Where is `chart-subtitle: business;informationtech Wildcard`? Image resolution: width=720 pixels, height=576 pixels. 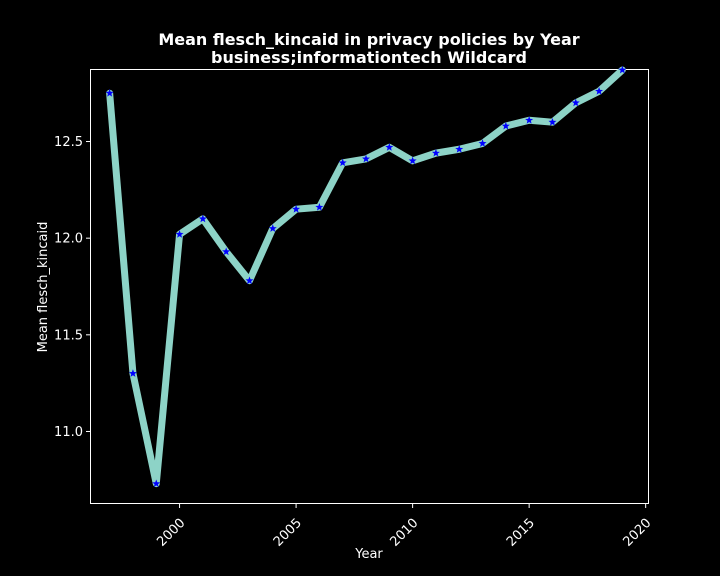
chart-subtitle: business;informationtech Wildcard is located at coordinates (369, 57).